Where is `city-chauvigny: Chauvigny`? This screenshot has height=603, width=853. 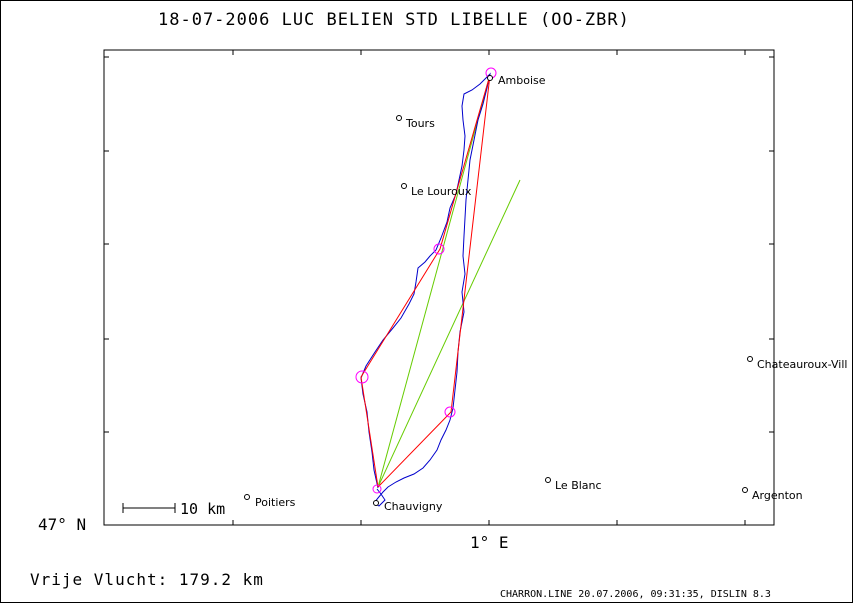
city-chauvigny: Chauvigny is located at coordinates (408, 506).